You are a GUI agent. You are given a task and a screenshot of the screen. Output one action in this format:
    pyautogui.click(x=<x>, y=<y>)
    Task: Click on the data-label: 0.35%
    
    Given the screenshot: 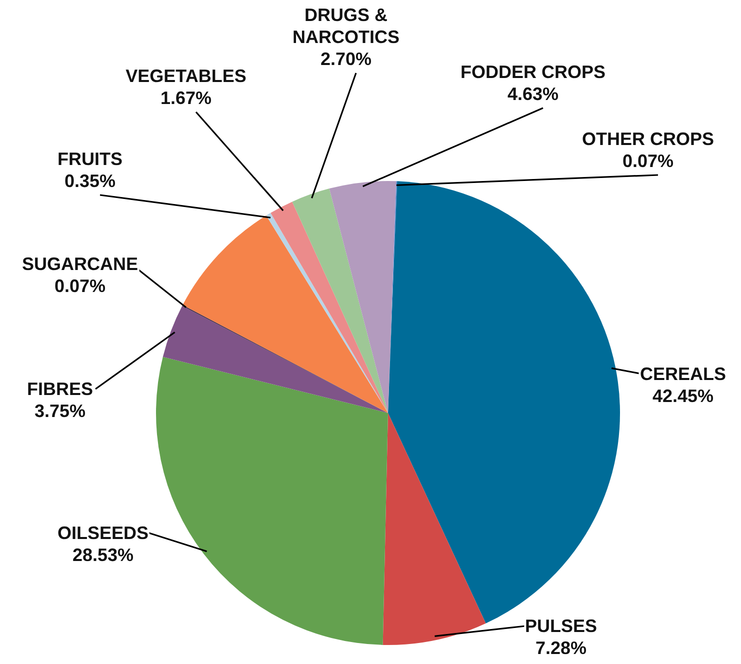 What is the action you would take?
    pyautogui.click(x=90, y=181)
    